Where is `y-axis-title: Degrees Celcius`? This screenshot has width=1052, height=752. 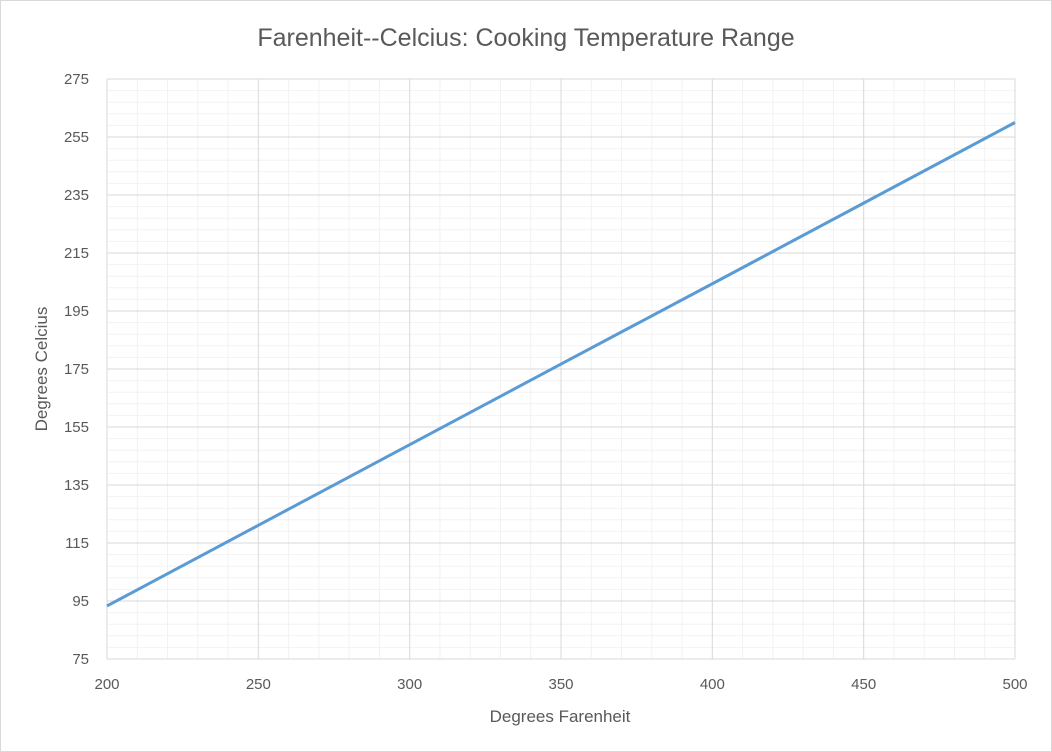
y-axis-title: Degrees Celcius is located at coordinates (41, 369).